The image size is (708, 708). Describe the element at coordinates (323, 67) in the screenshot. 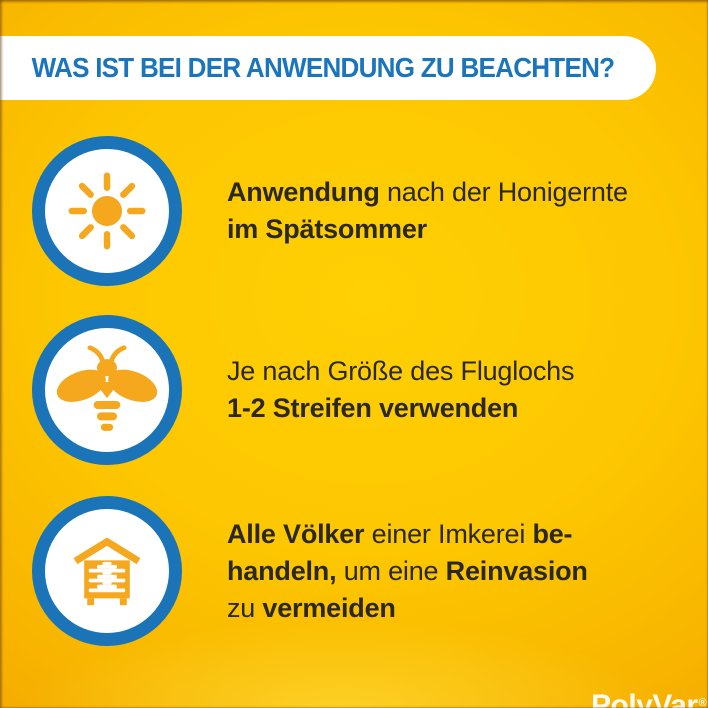

I see `page-title: WAS IST BEI DER ANWENDUNG ZU BEACHTEN?` at that location.